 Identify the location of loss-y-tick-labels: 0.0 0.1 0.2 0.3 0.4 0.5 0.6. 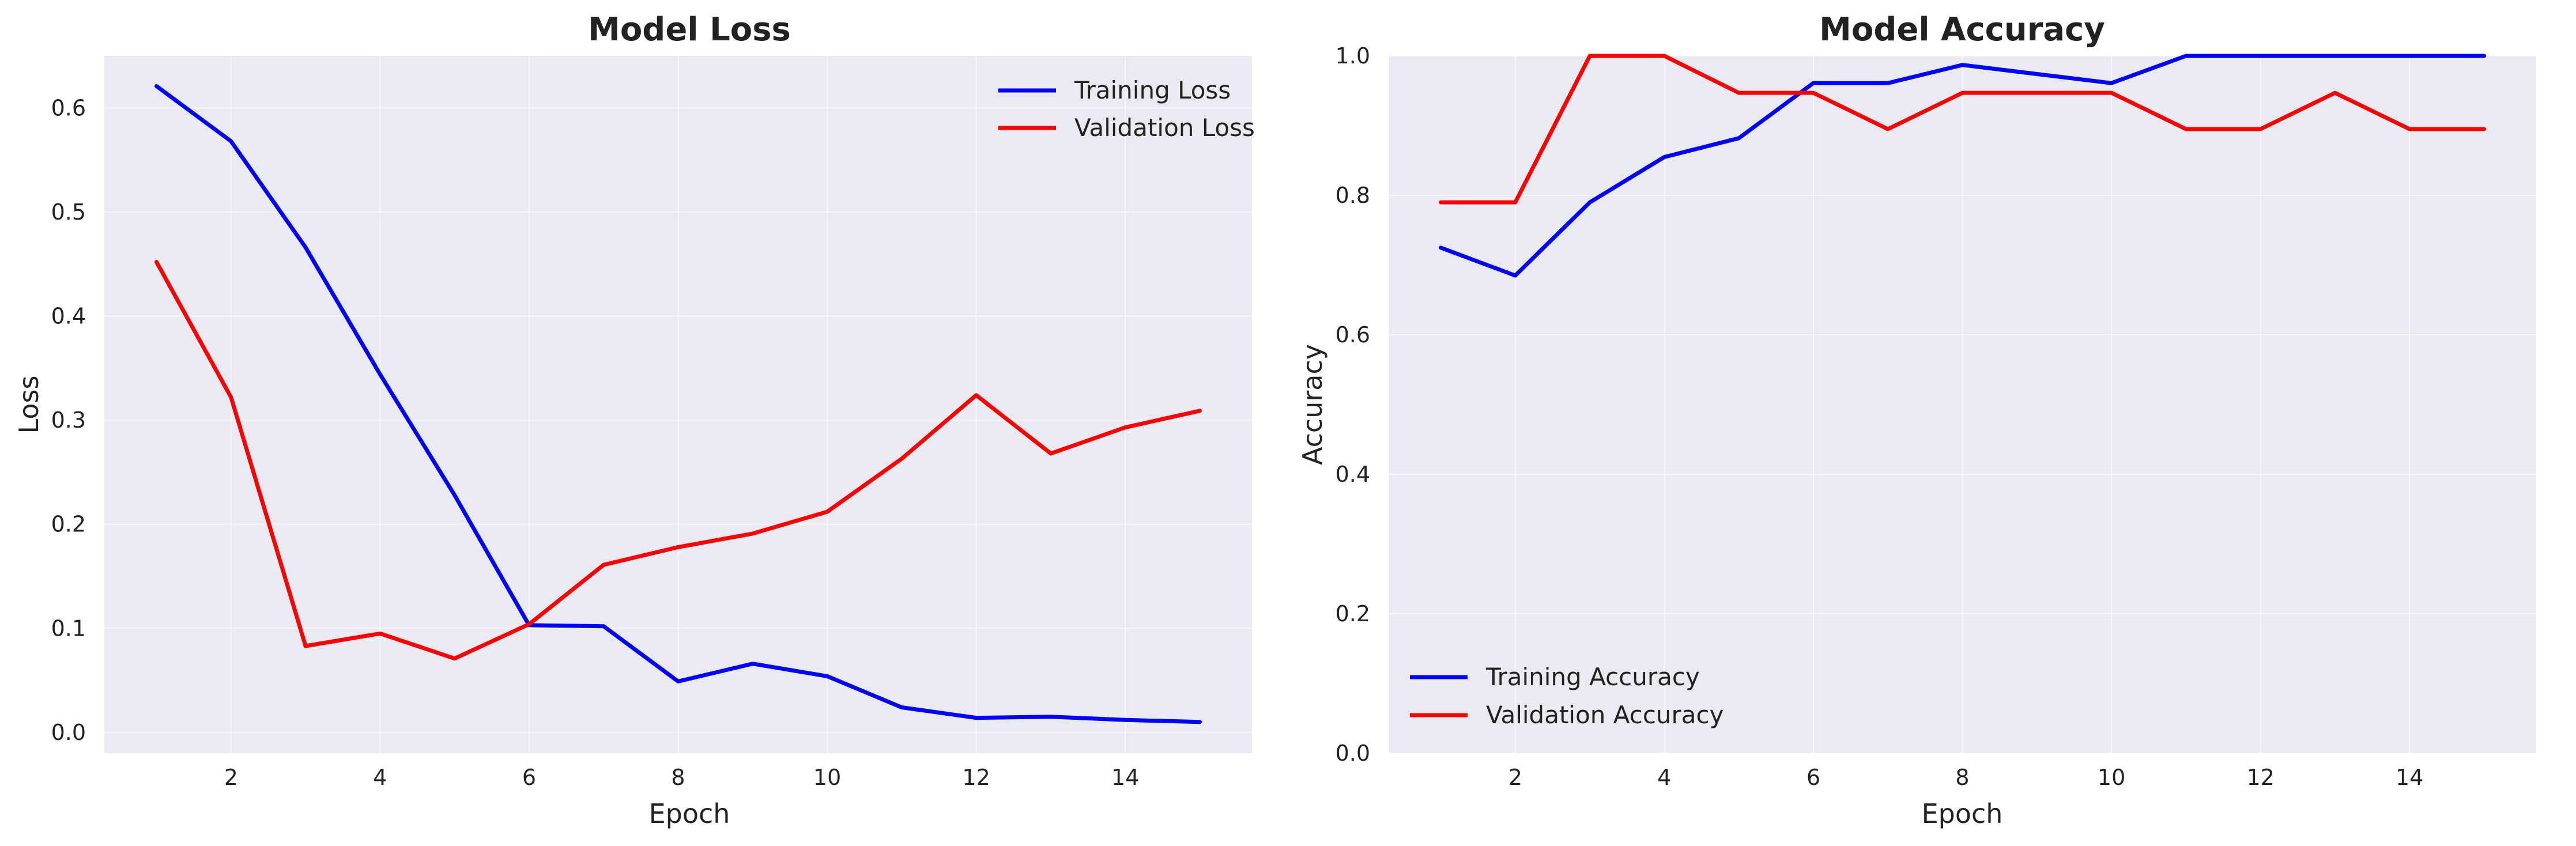
(68, 420).